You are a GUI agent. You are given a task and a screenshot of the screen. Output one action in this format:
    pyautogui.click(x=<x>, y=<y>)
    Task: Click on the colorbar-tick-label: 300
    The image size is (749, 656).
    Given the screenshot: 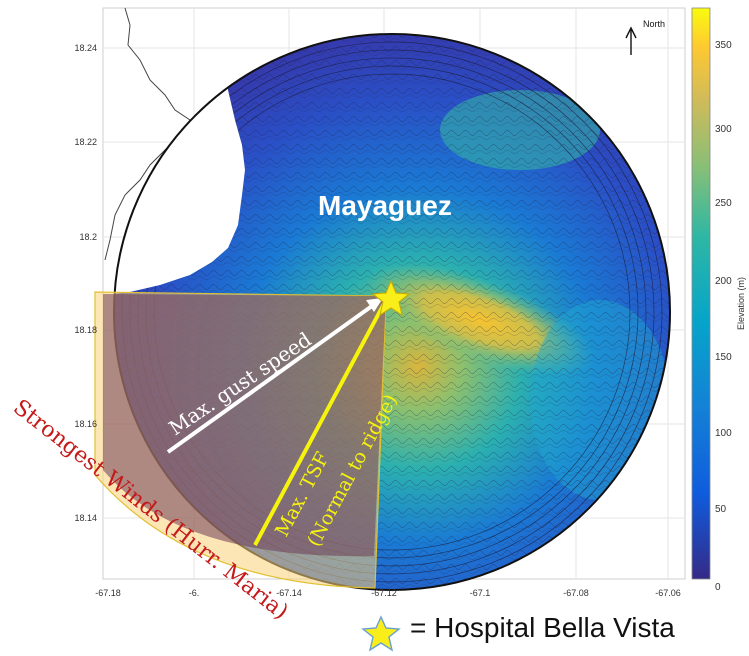 What is the action you would take?
    pyautogui.click(x=723, y=129)
    